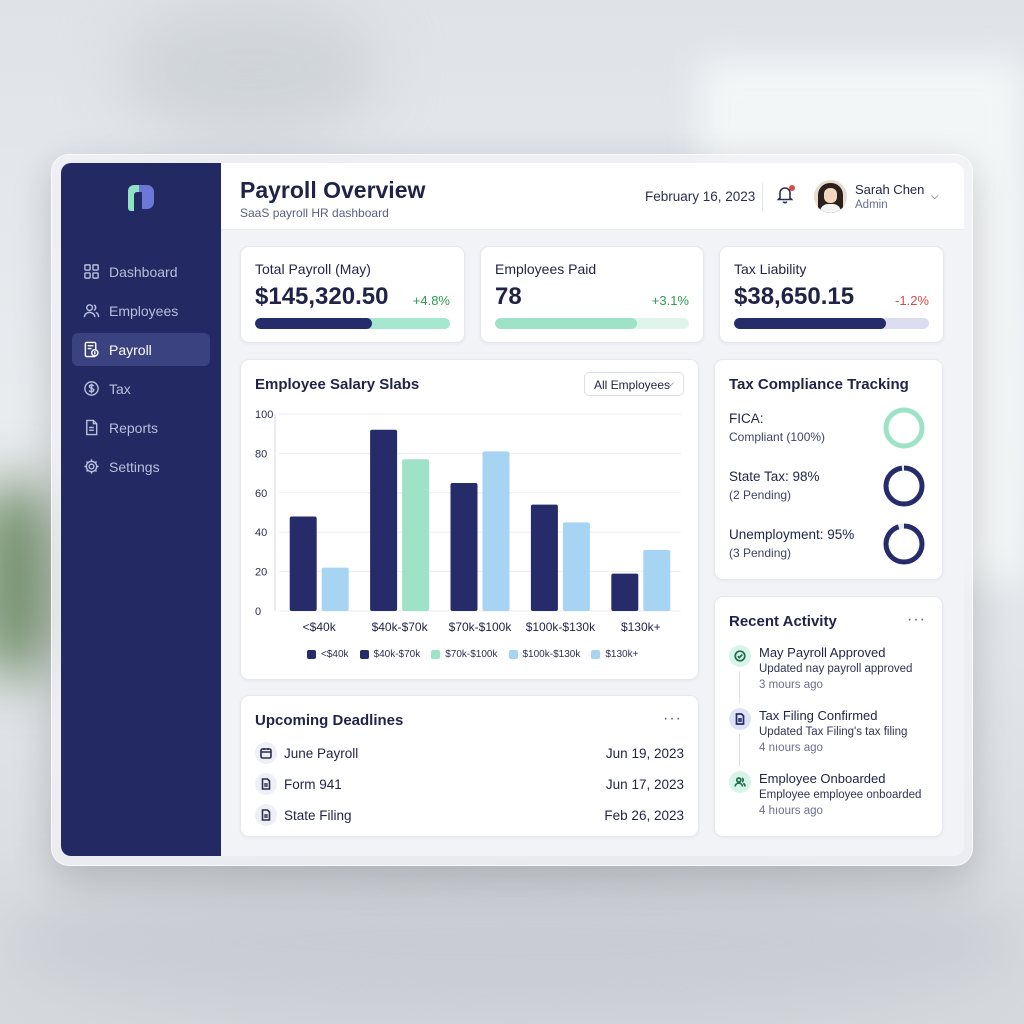 The image size is (1024, 1024). What do you see at coordinates (134, 427) in the screenshot?
I see `sidebar-item-label: Reports` at bounding box center [134, 427].